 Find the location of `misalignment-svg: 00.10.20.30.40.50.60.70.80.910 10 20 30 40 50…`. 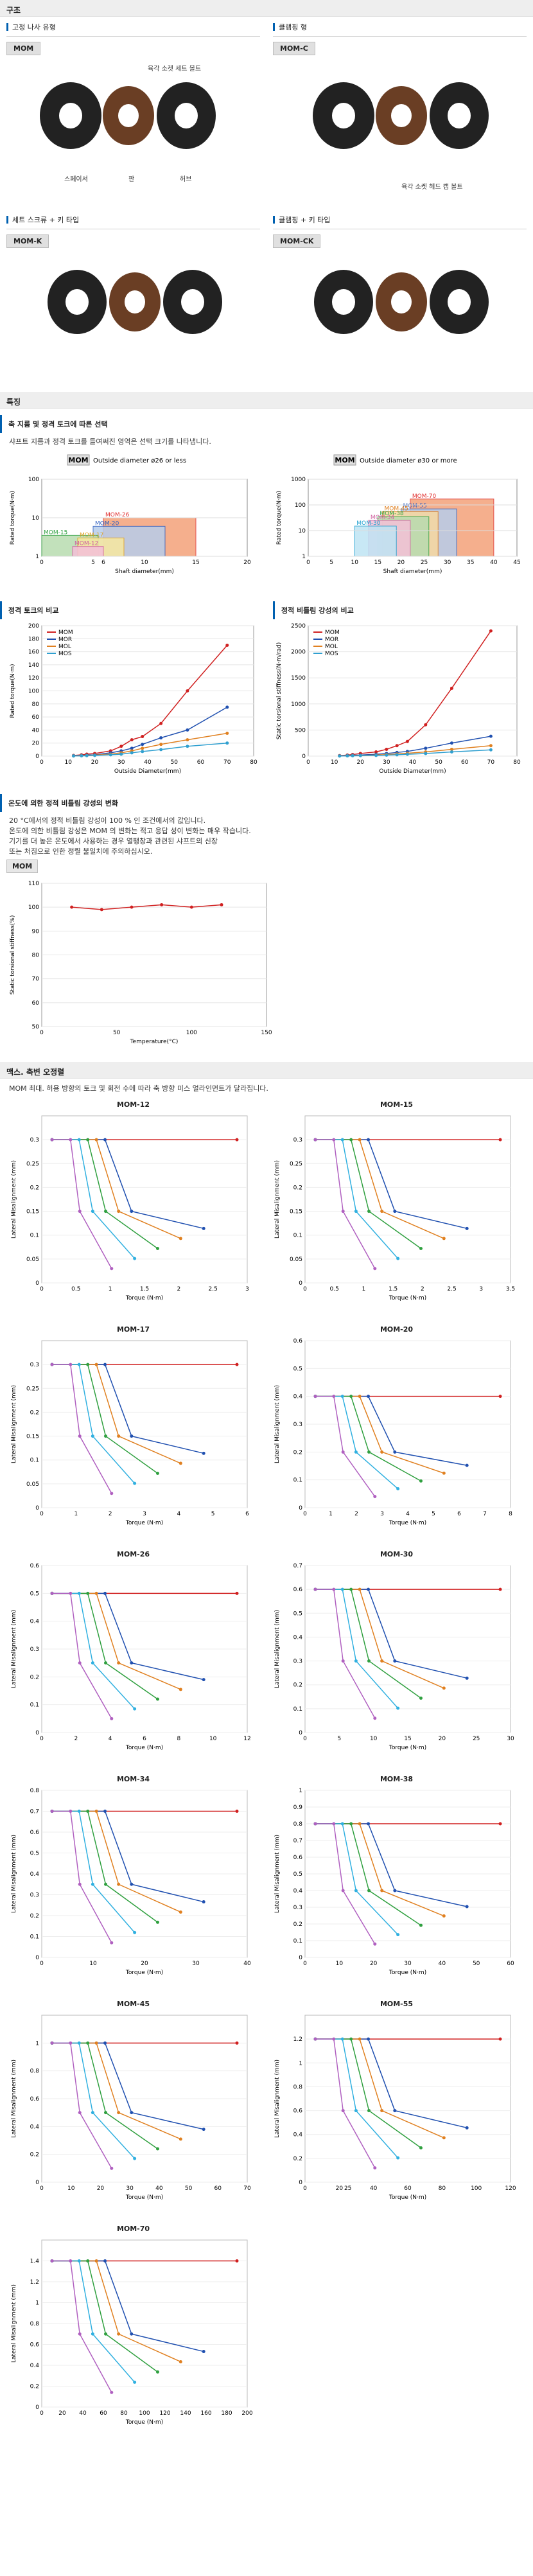

misalignment-svg: 00.10.20.30.40.50.60.70.80.910 10 20 30 40 50… is located at coordinates (394, 1882).